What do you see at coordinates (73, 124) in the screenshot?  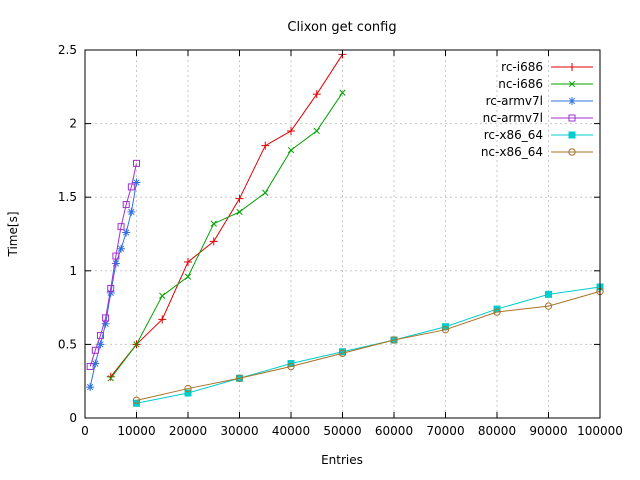 I see `y-tick-label: 2` at bounding box center [73, 124].